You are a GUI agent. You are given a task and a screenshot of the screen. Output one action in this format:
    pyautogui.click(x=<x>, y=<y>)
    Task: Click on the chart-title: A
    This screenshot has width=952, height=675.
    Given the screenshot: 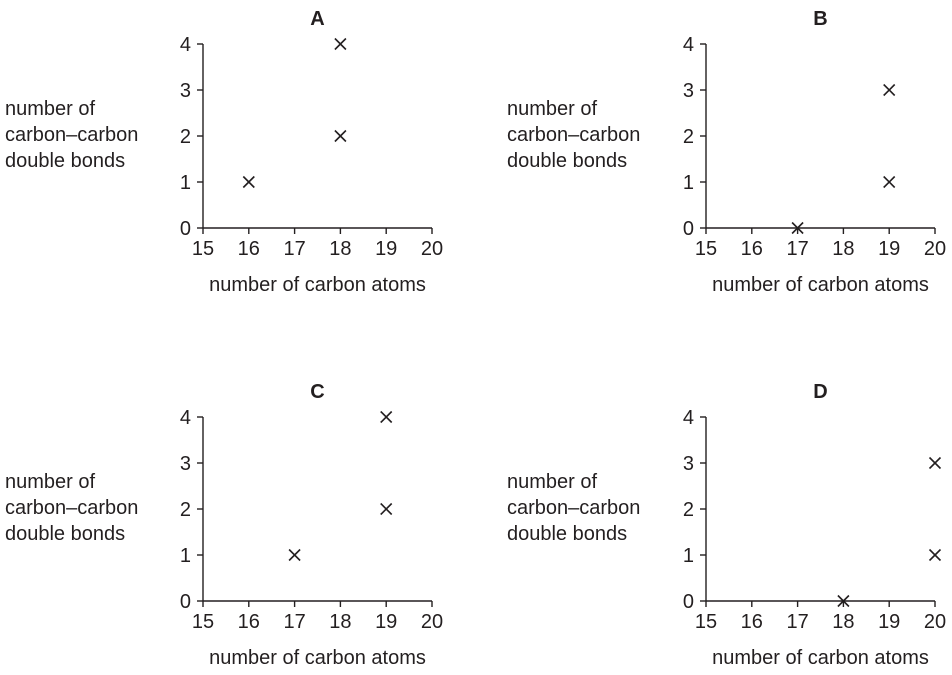 What is the action you would take?
    pyautogui.click(x=317, y=19)
    